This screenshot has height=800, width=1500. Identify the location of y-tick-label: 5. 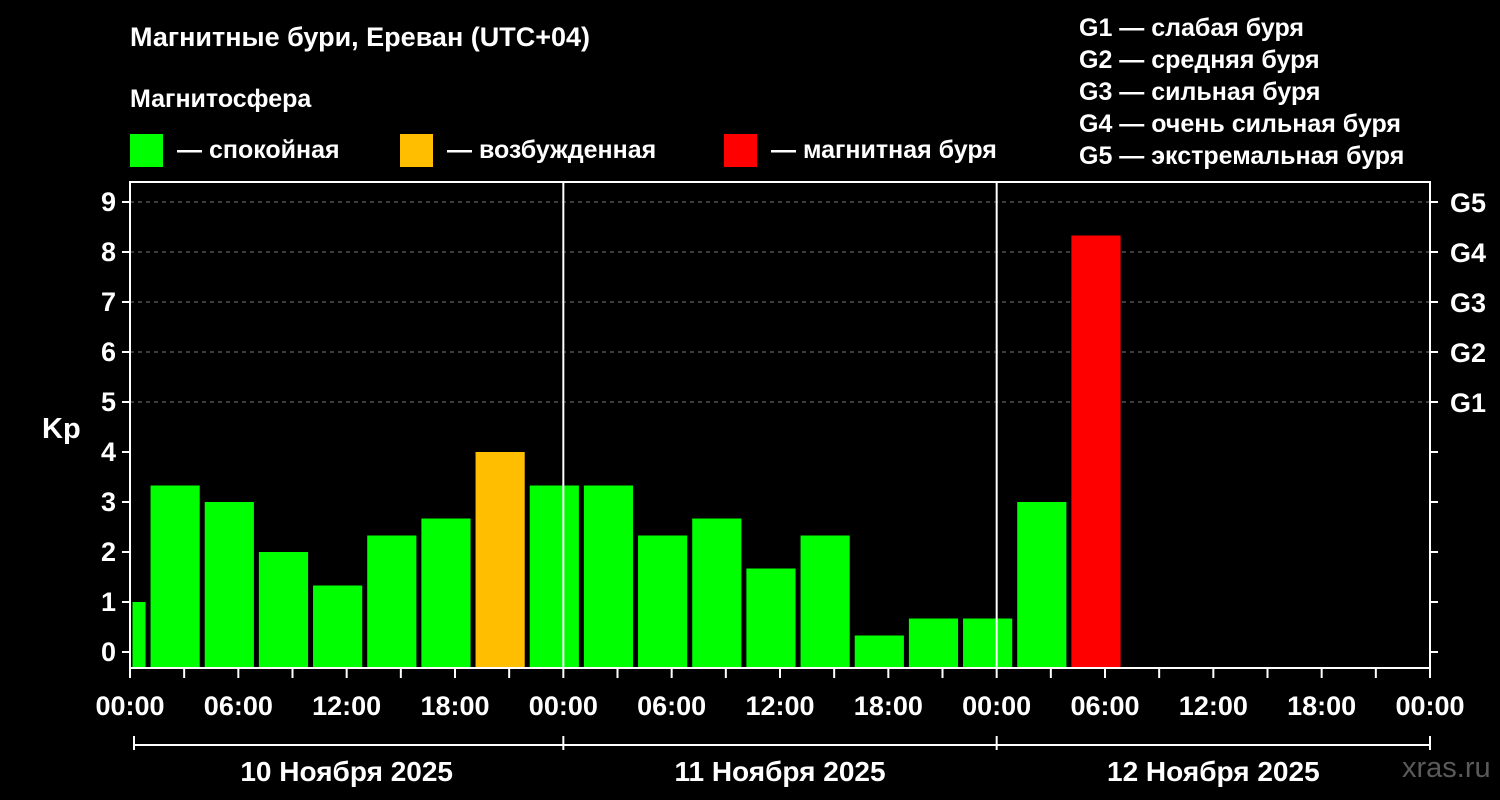
(108, 402).